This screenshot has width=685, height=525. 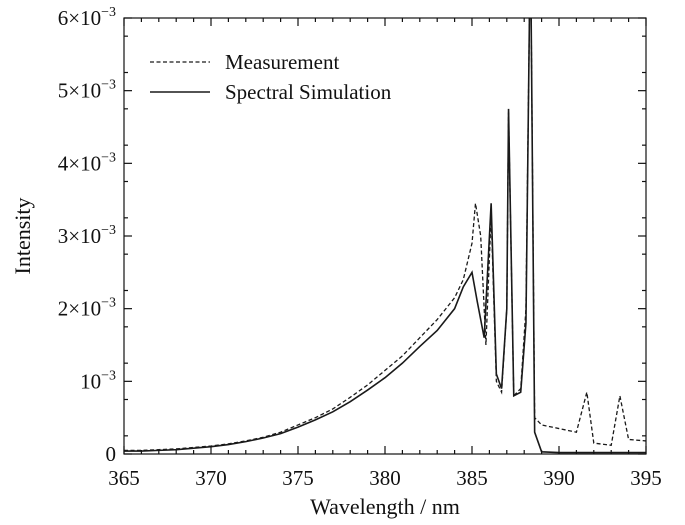 What do you see at coordinates (646, 478) in the screenshot?
I see `x-tick-label: 395` at bounding box center [646, 478].